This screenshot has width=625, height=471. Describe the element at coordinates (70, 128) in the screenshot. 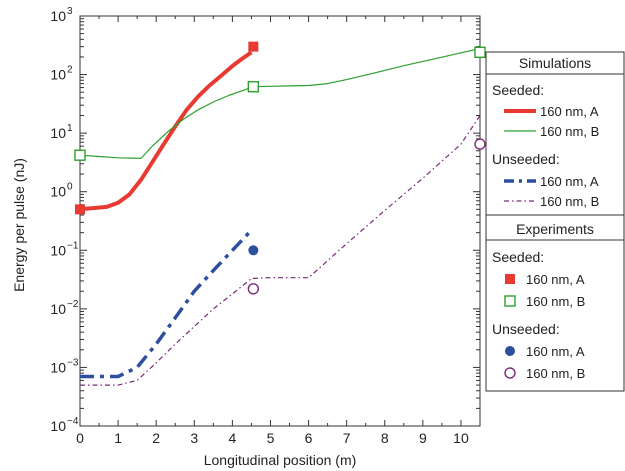

I see `y-tick-exponent: 1` at that location.